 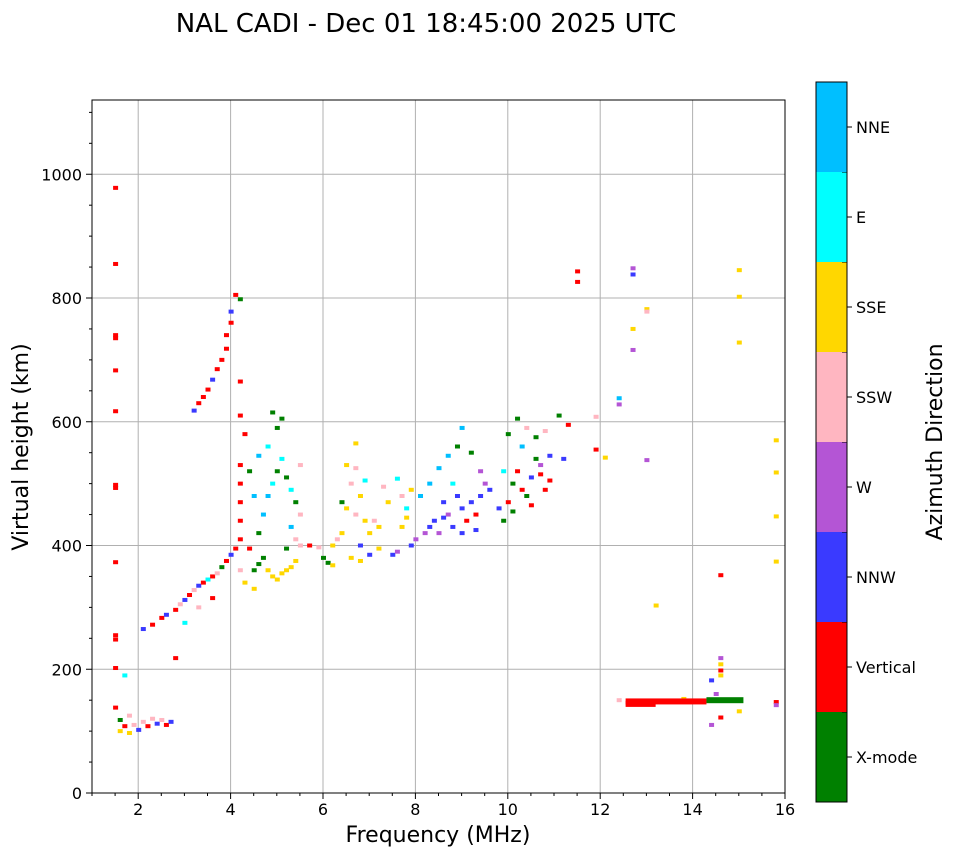 What do you see at coordinates (874, 397) in the screenshot?
I see `colorbar-tick-label: SSW` at bounding box center [874, 397].